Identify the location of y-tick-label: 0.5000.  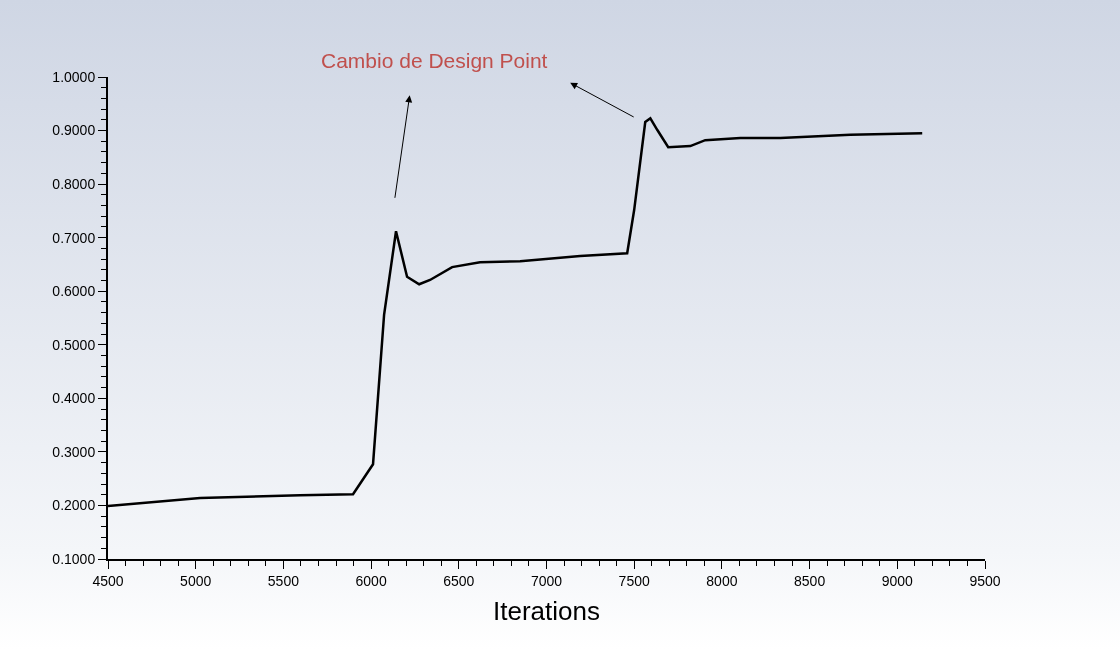
(74, 344).